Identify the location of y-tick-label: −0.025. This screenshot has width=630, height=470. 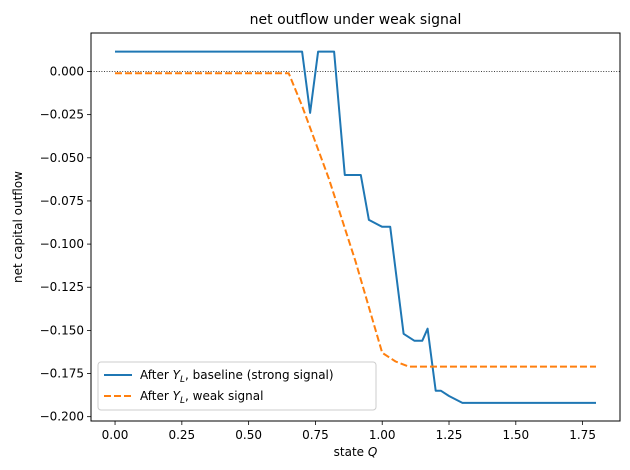
(62, 115).